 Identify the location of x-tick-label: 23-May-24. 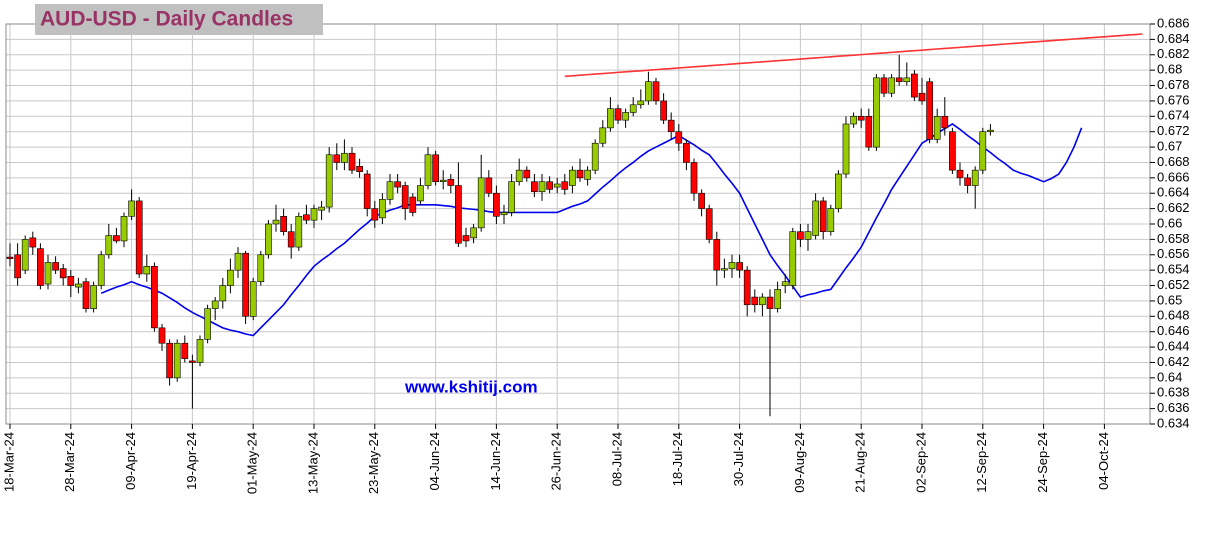
(373, 463).